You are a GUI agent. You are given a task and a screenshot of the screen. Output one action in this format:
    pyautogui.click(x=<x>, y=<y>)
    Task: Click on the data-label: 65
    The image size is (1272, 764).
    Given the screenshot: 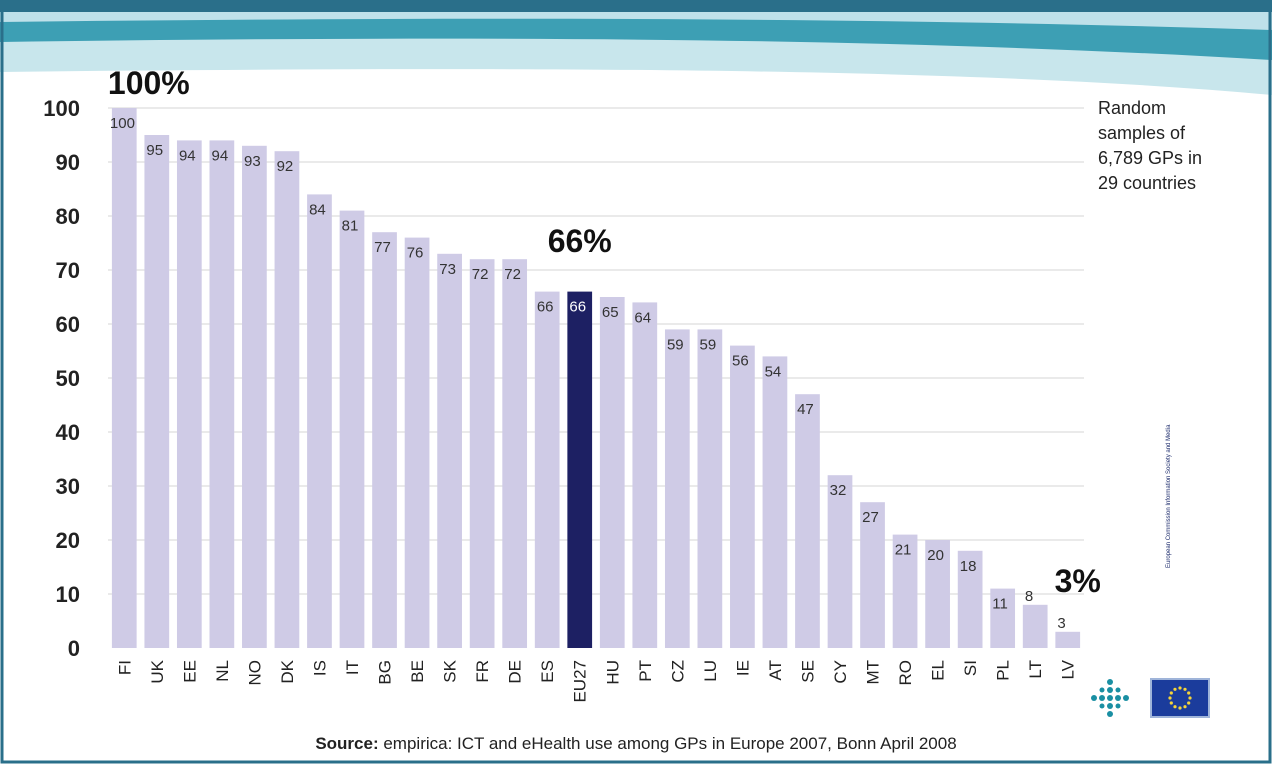 What is the action you would take?
    pyautogui.click(x=610, y=312)
    